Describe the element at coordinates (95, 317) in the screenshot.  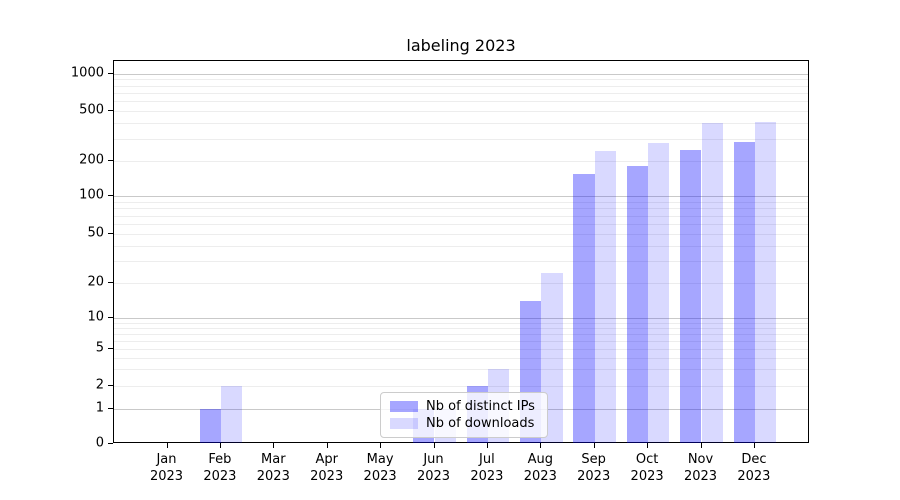
I see `y-tick-label: 10` at that location.